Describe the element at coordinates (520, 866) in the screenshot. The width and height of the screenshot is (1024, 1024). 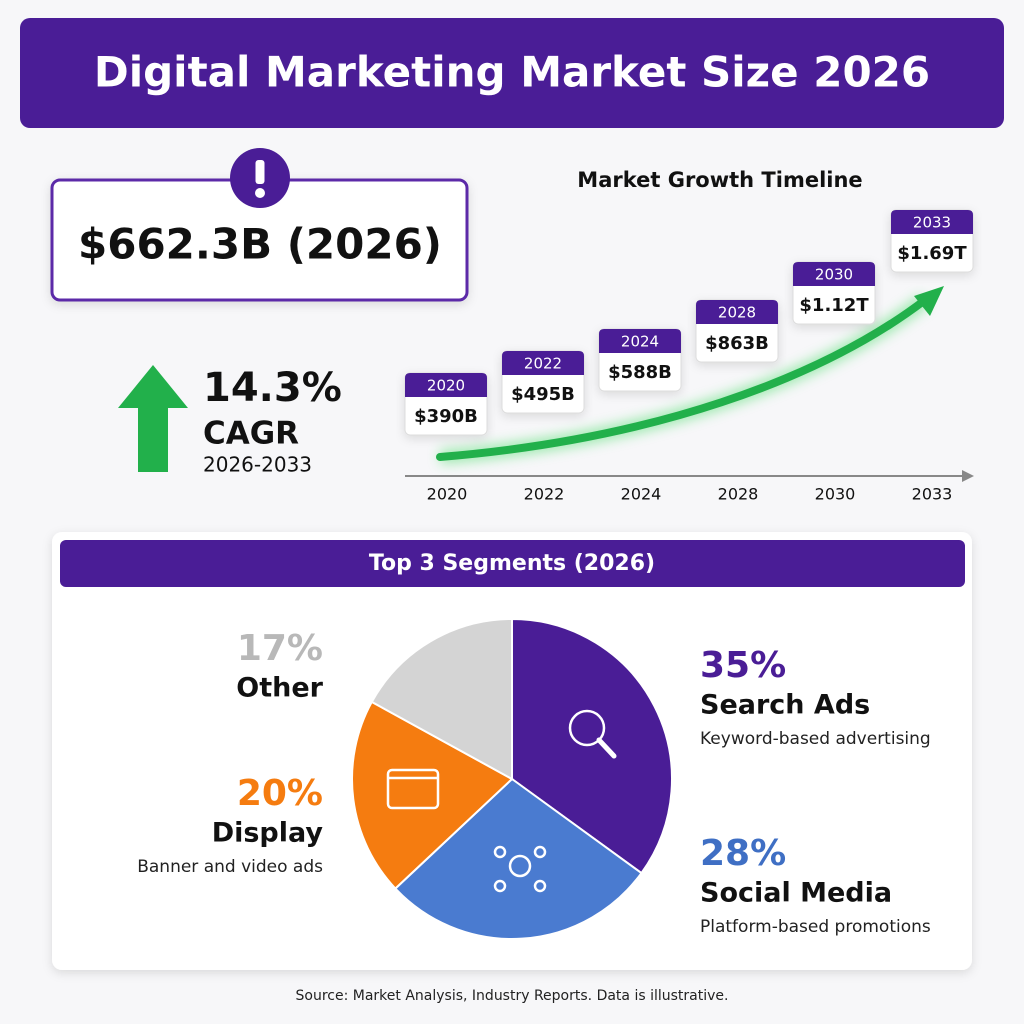
I see `social-icon` at that location.